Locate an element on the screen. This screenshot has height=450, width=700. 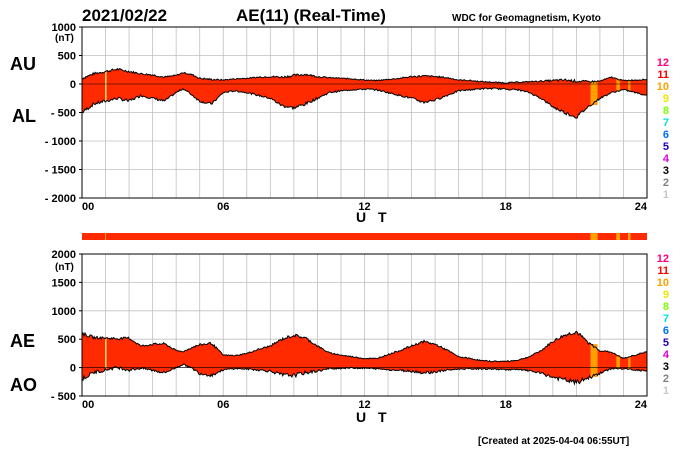
au-al-x-tick-label: 12 is located at coordinates (364, 207).